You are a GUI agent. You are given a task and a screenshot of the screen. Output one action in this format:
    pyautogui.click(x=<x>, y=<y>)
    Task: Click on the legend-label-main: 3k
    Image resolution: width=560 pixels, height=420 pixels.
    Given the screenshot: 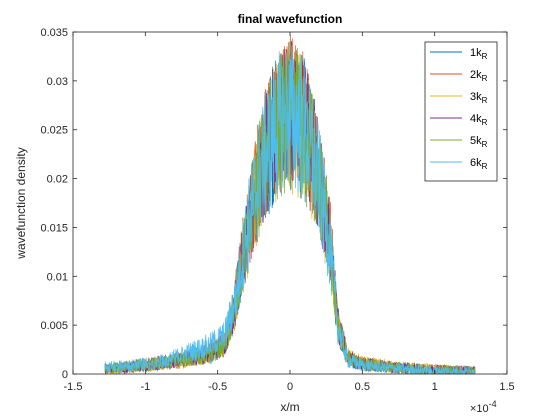 What is the action you would take?
    pyautogui.click(x=476, y=97)
    